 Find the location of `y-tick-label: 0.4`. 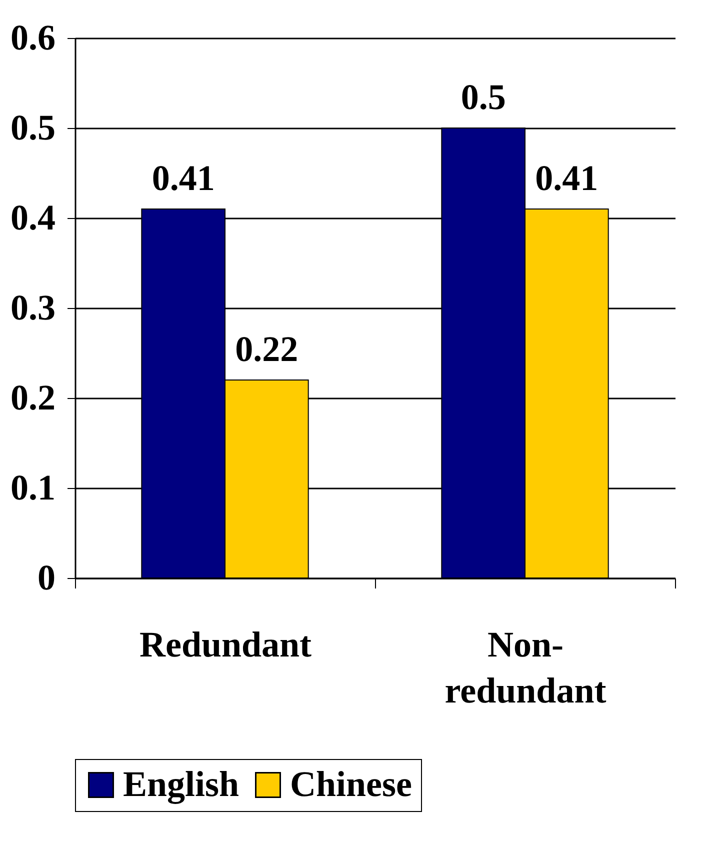

y-tick-label: 0.4 is located at coordinates (33, 218).